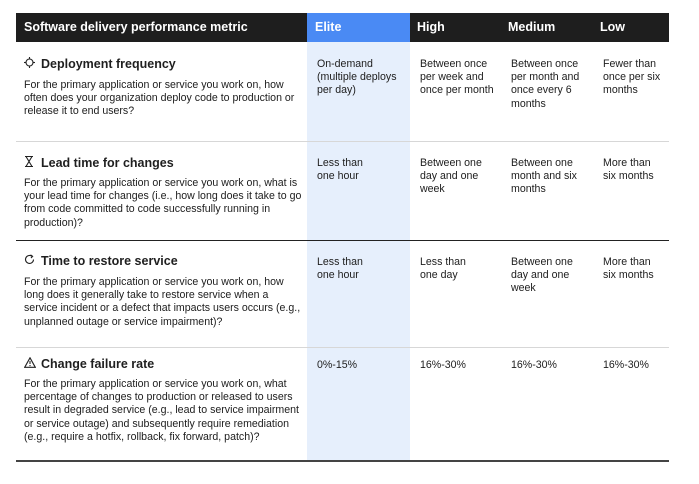  Describe the element at coordinates (107, 163) in the screenshot. I see `metric-title-lead-time: Lead time for changes` at that location.